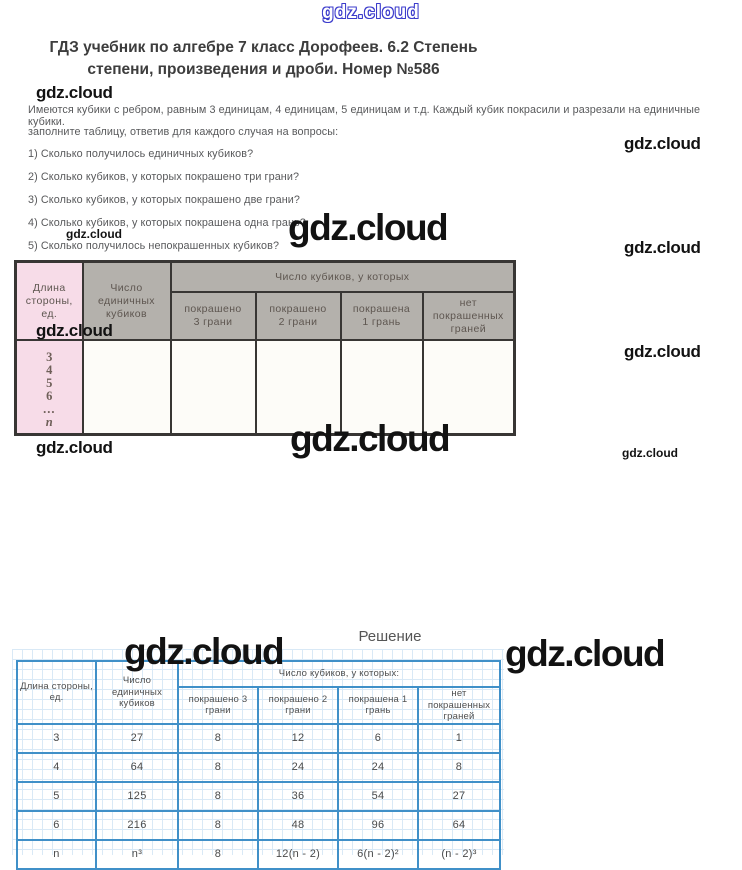 This screenshot has height=870, width=742. Describe the element at coordinates (137, 767) in the screenshot. I see `cell-unit-cubes: 64` at that location.